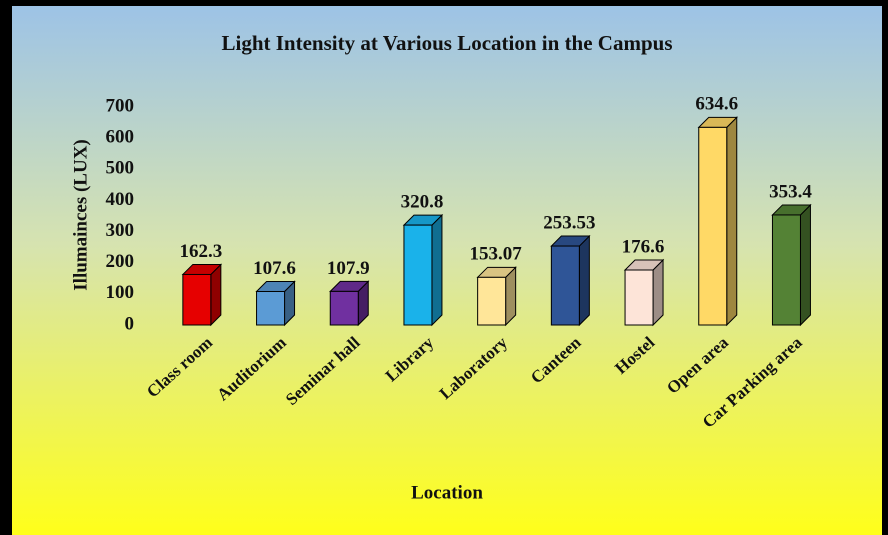 This screenshot has width=888, height=535. What do you see at coordinates (422, 201) in the screenshot?
I see `data-label: 320.8` at bounding box center [422, 201].